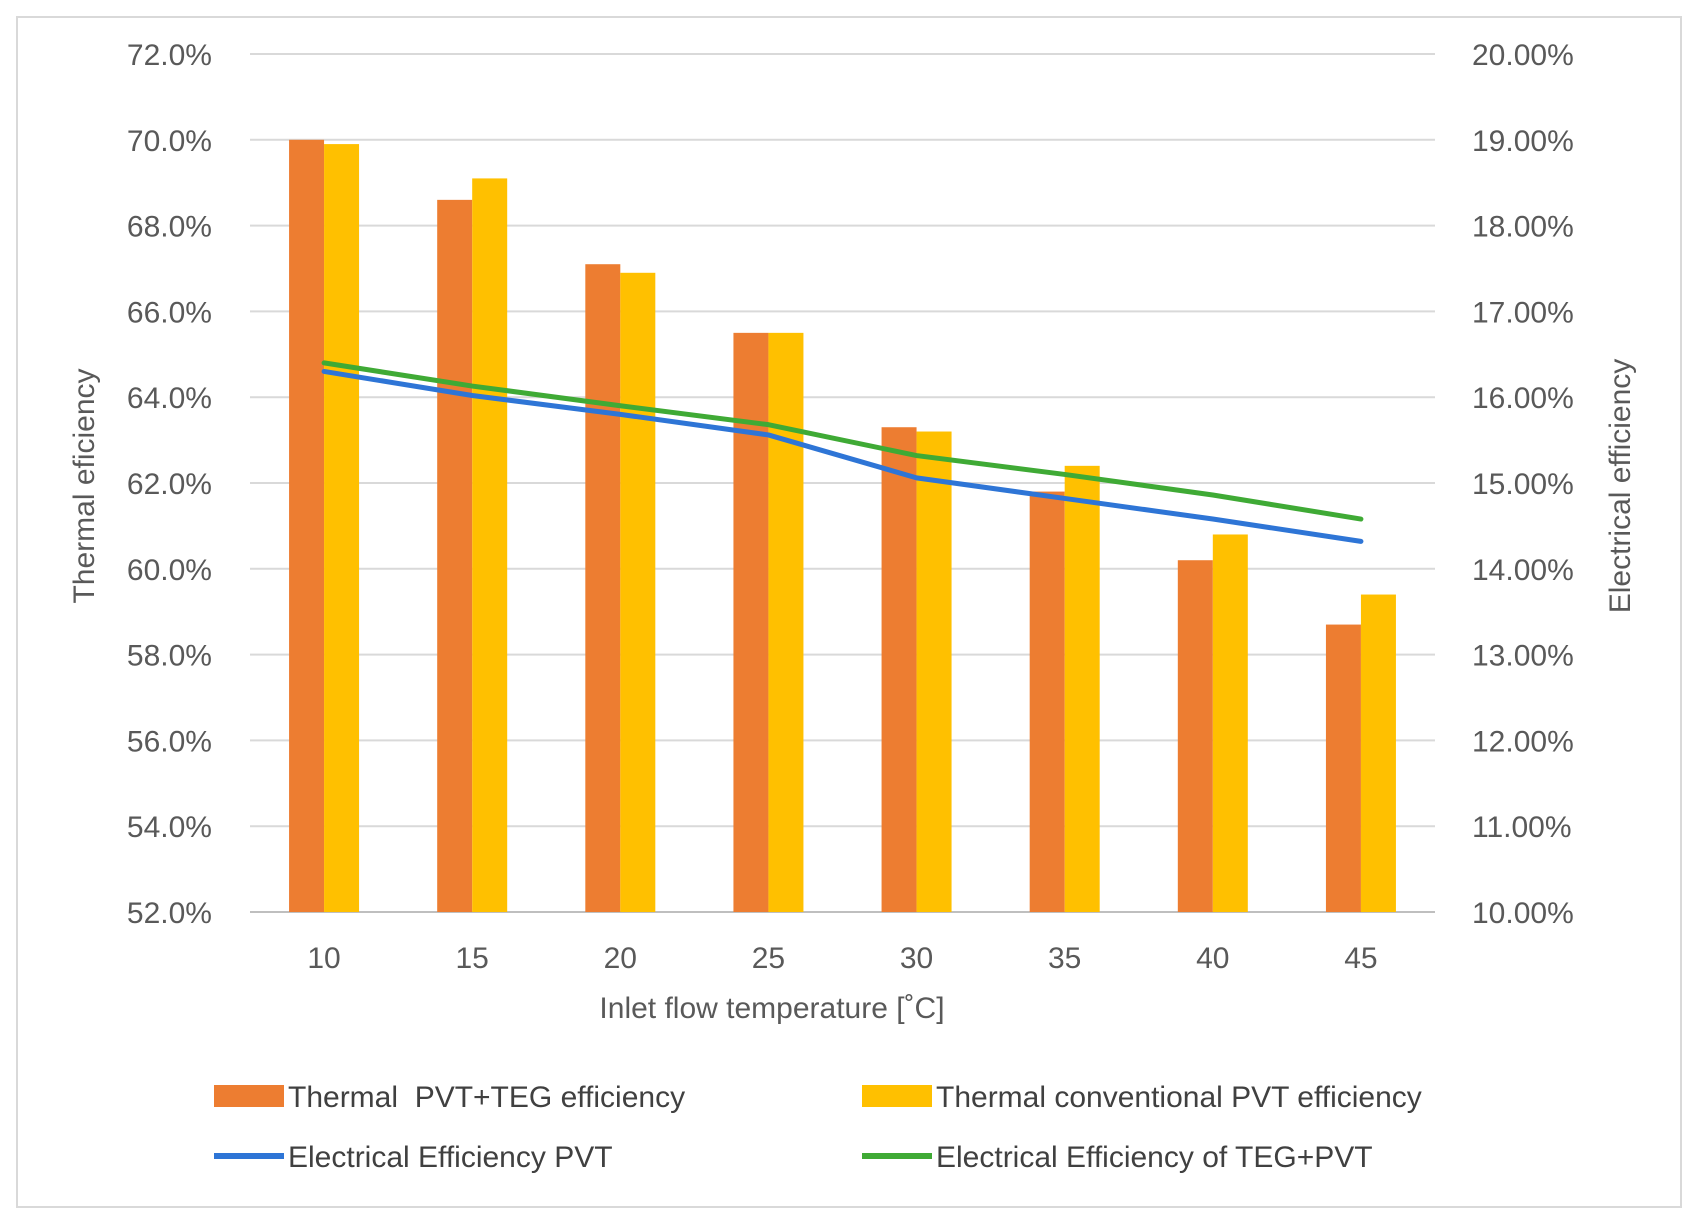 The width and height of the screenshot is (1700, 1227). I want to click on legend-label-thermal-pvt-teg: Thermal PVT+TEG efficiency, so click(486, 1097).